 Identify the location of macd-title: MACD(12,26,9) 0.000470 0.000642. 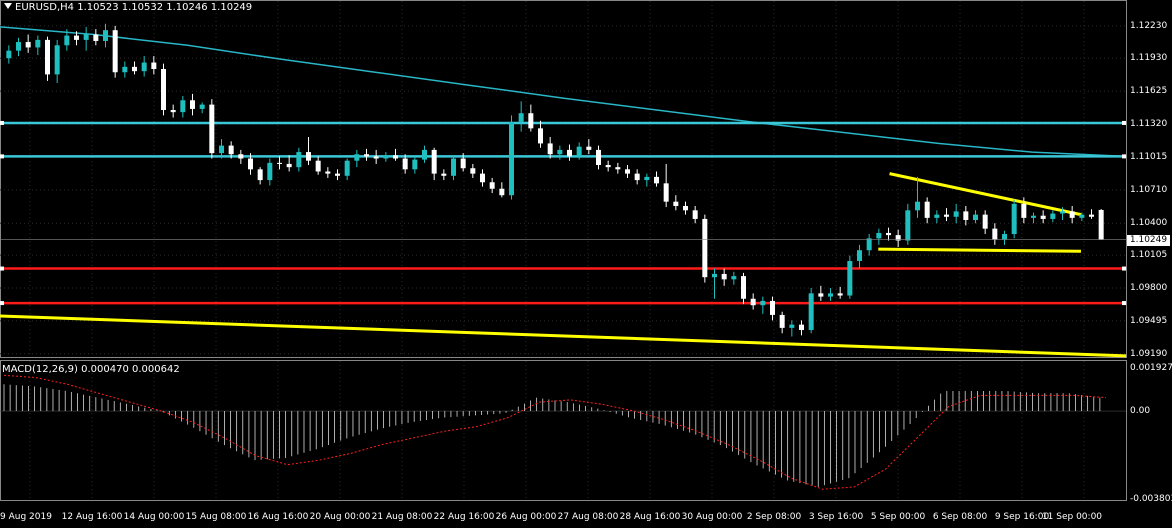
(91, 369).